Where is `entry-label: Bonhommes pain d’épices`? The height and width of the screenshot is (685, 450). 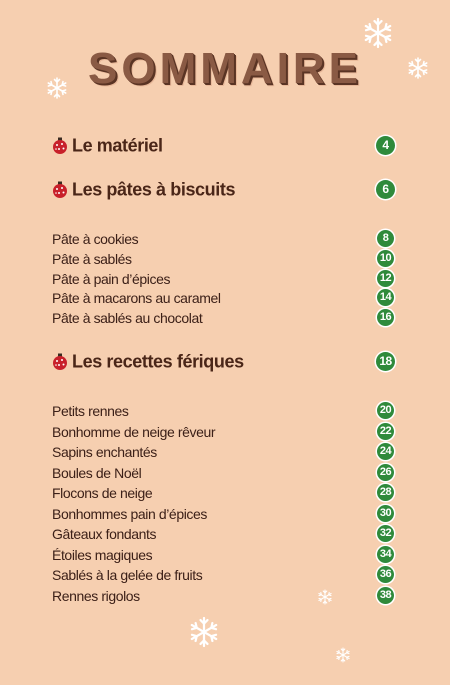 entry-label: Bonhommes pain d’épices is located at coordinates (130, 513).